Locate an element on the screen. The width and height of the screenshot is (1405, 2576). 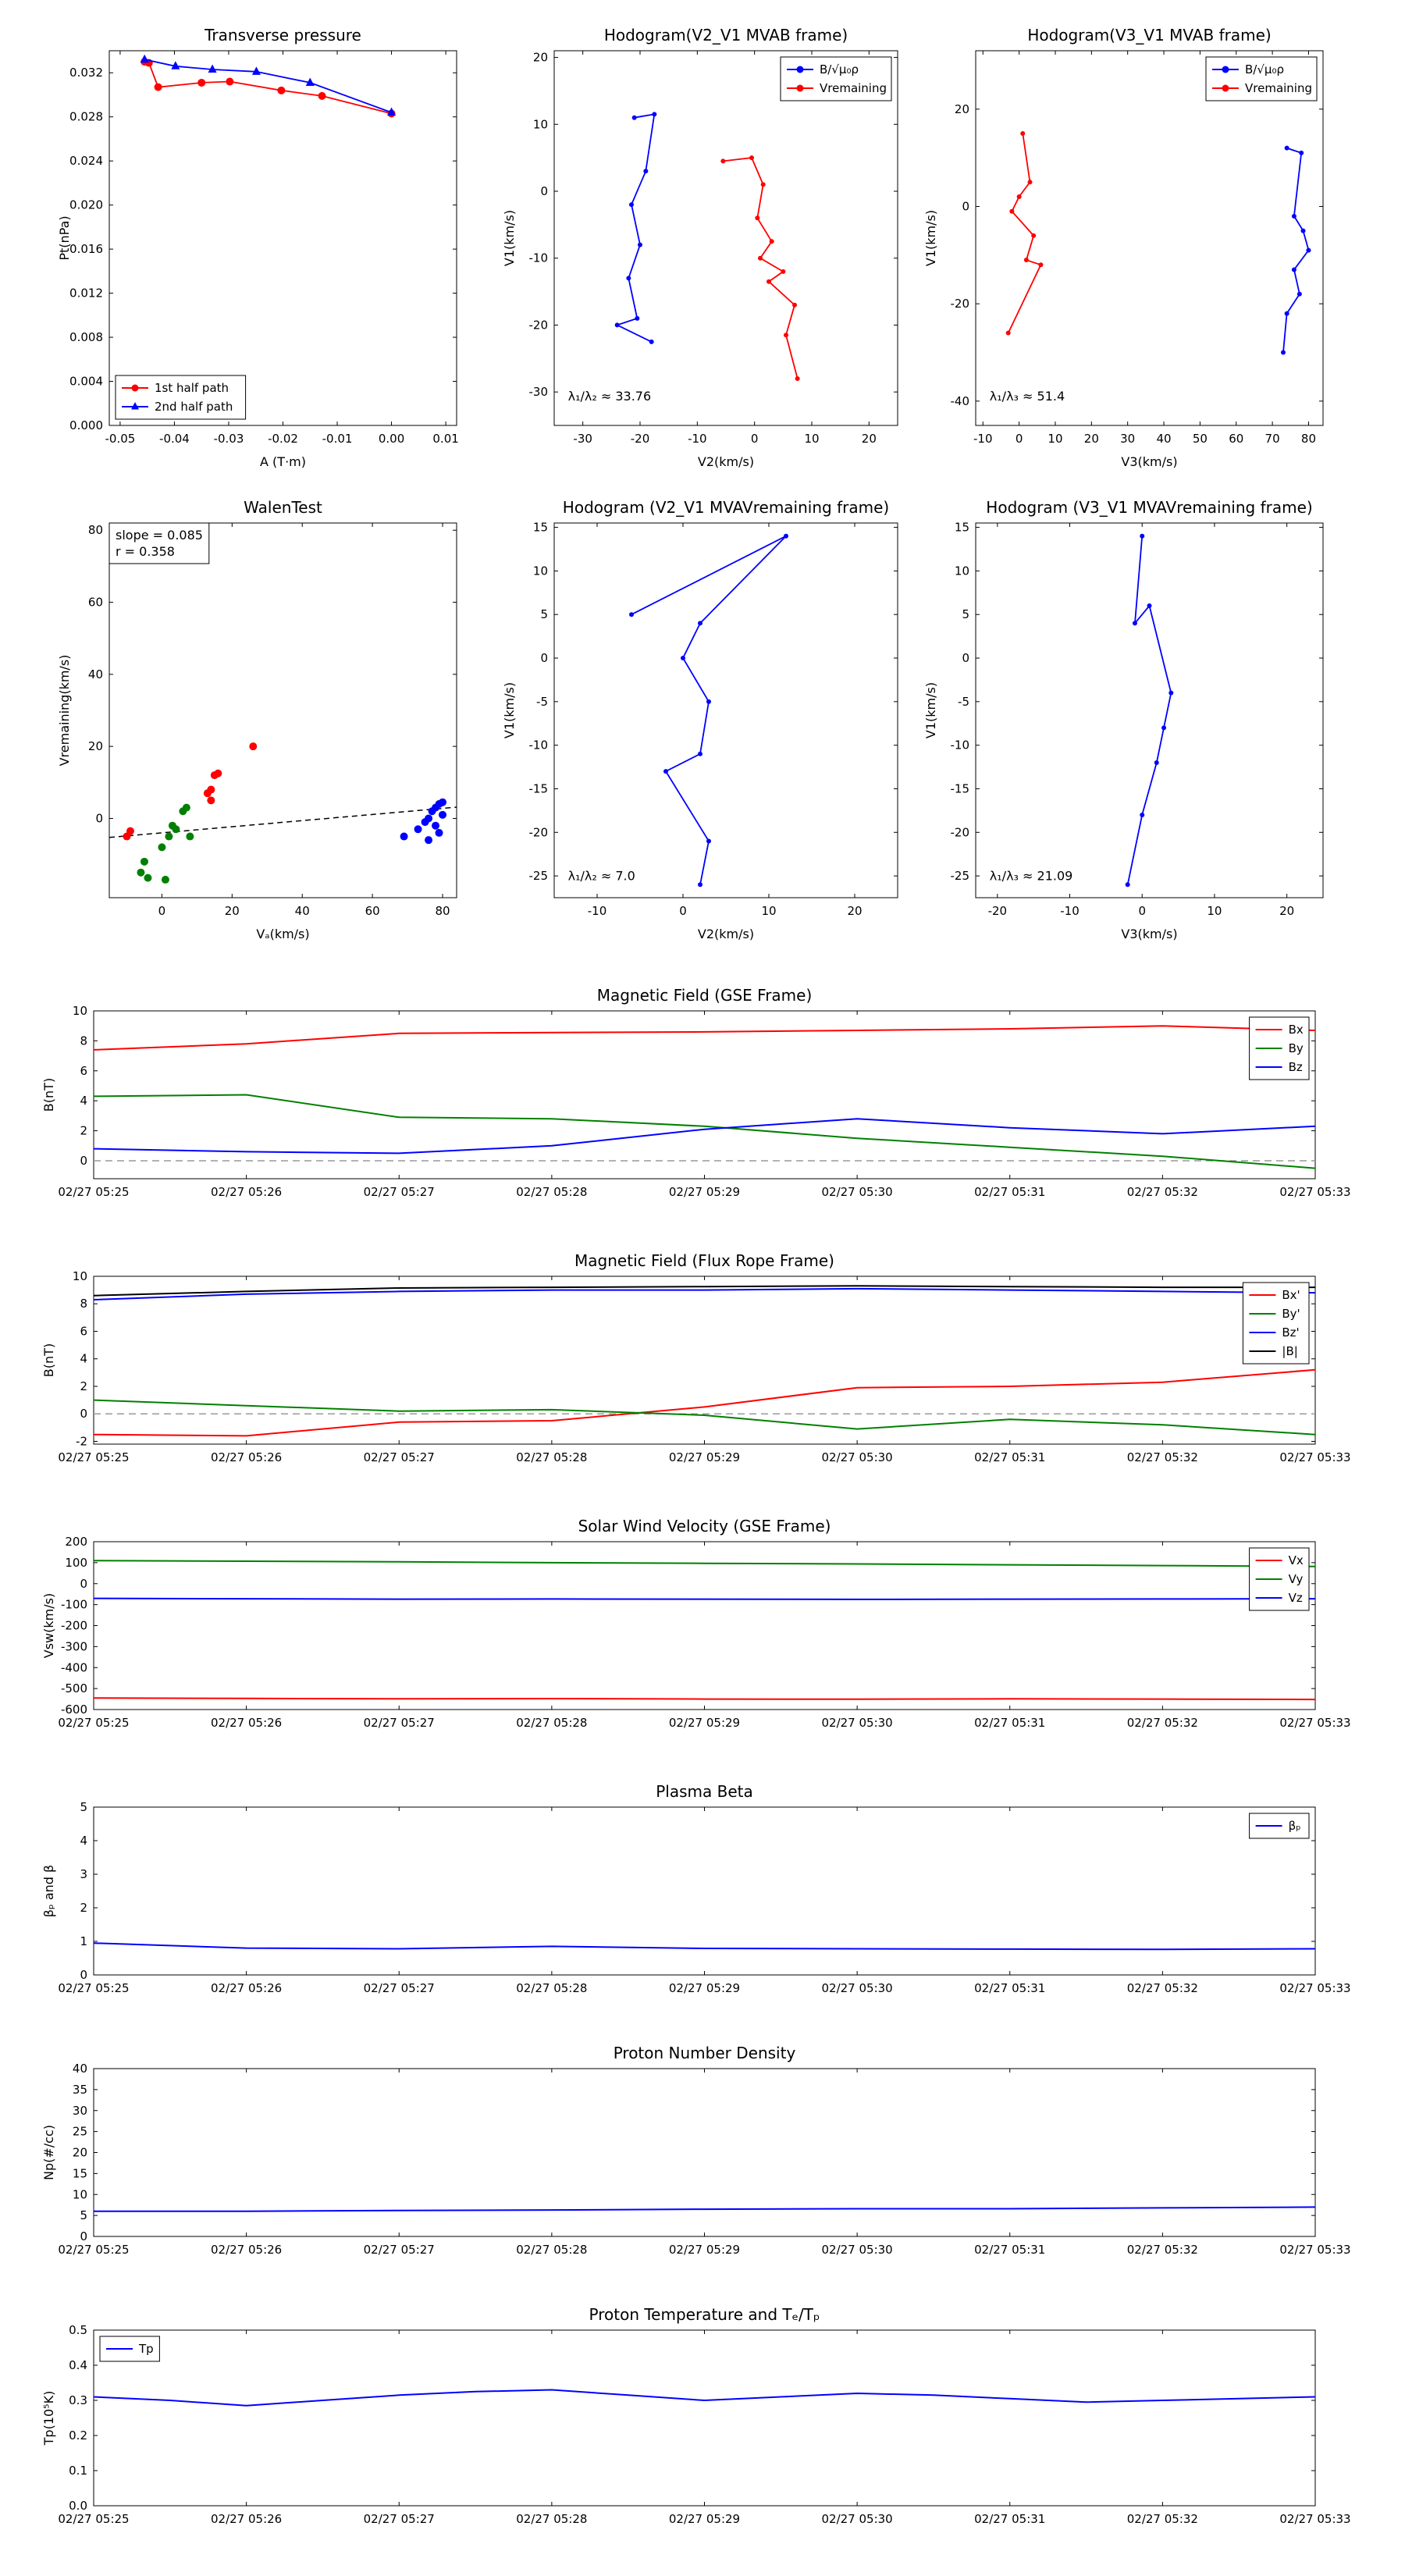
y-tick-label: 0.004 is located at coordinates (86, 382).